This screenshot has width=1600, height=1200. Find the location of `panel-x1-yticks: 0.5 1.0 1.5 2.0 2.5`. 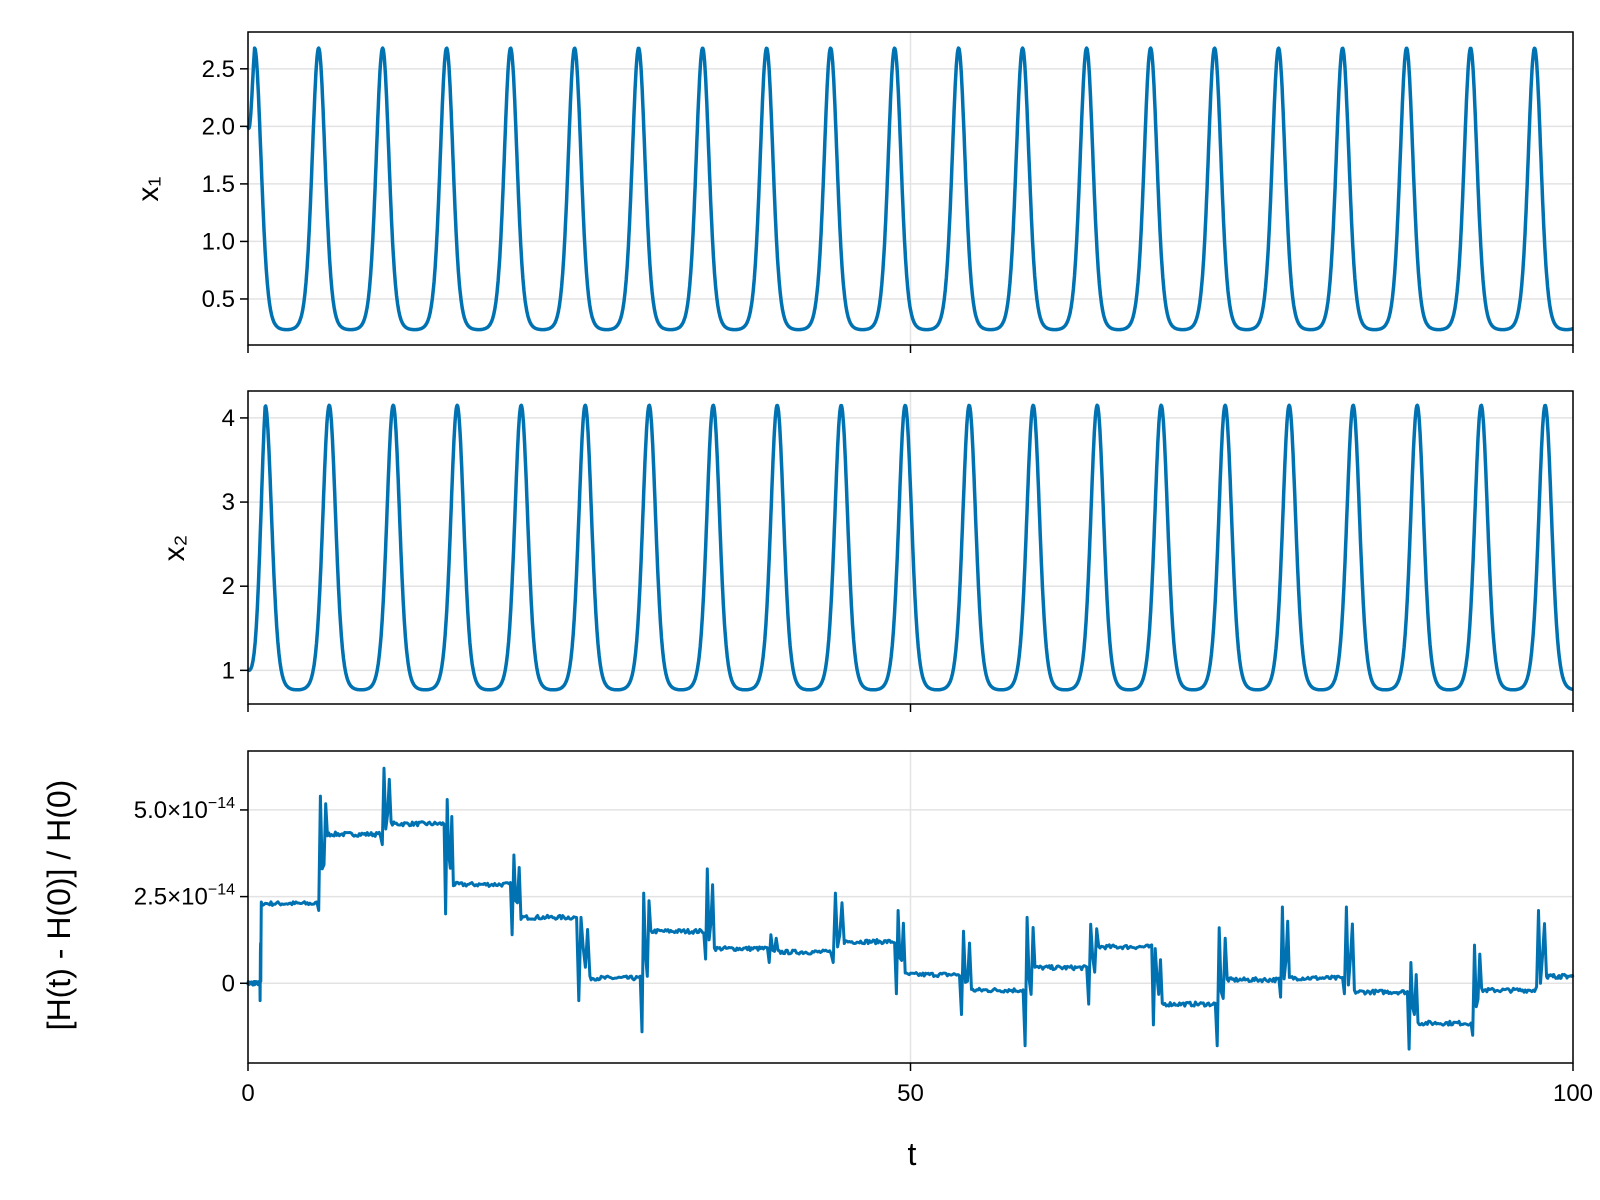

panel-x1-yticks: 0.5 1.0 1.5 2.0 2.5 is located at coordinates (225, 184).